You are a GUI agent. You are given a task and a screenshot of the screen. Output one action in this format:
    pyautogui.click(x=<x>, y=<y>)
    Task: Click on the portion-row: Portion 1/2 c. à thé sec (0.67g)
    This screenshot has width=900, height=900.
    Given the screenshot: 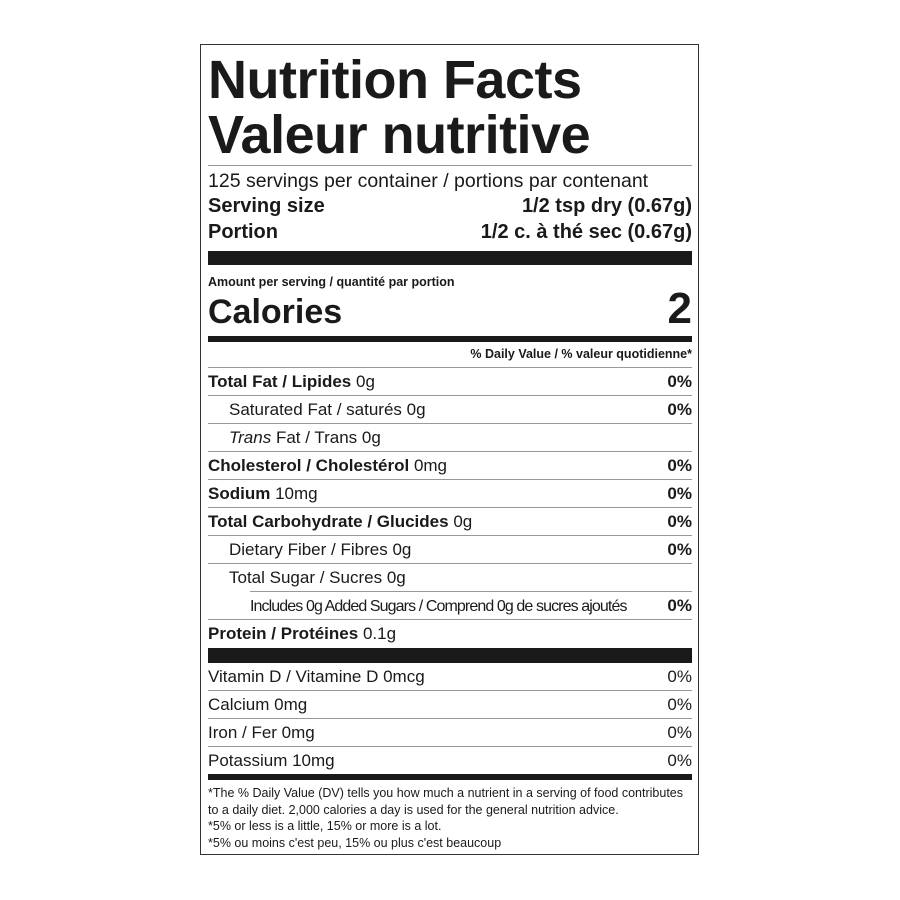 What is the action you would take?
    pyautogui.click(x=450, y=232)
    